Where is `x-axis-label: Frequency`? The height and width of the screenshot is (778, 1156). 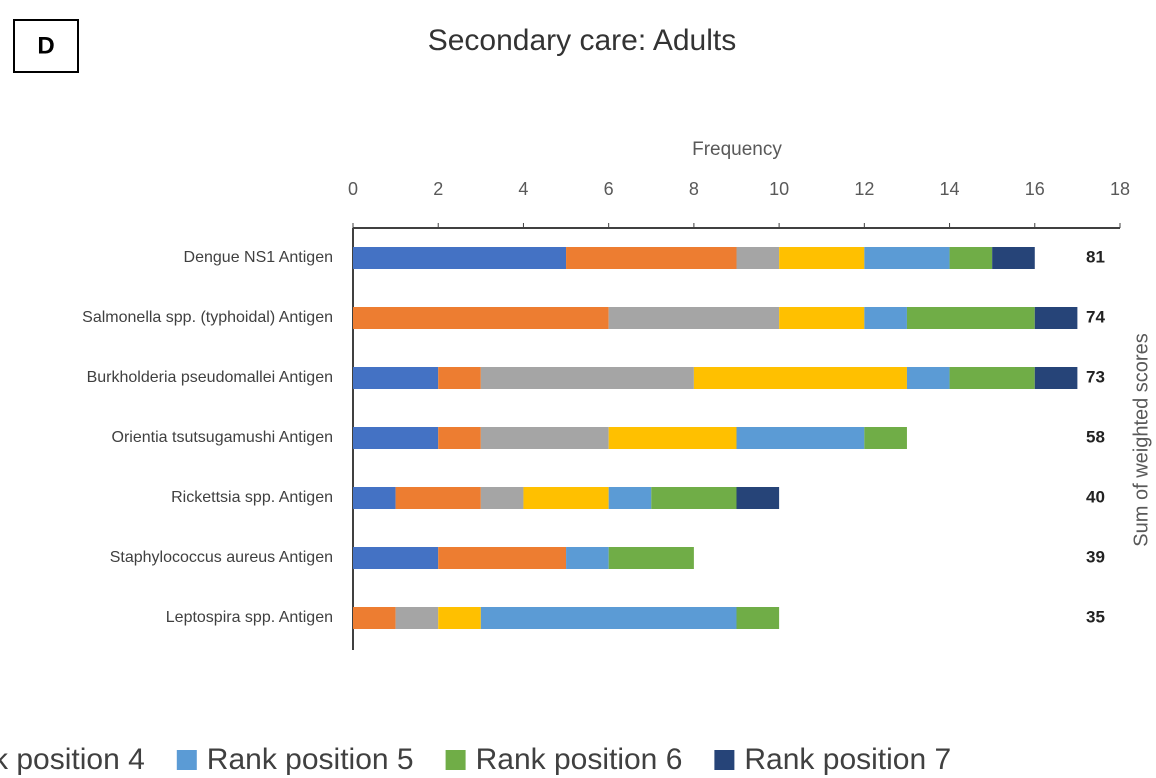 x-axis-label: Frequency is located at coordinates (737, 149).